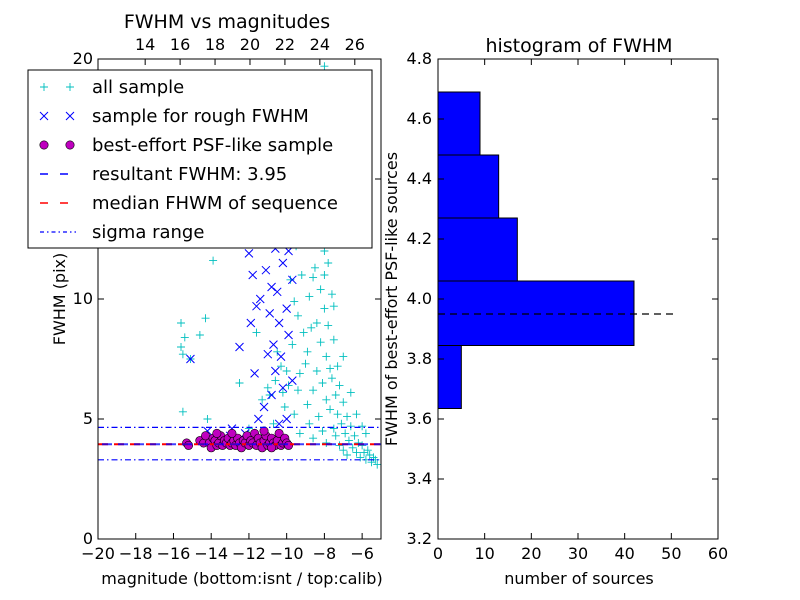  Describe the element at coordinates (419, 478) in the screenshot. I see `y-tick-label: 3.4` at that location.